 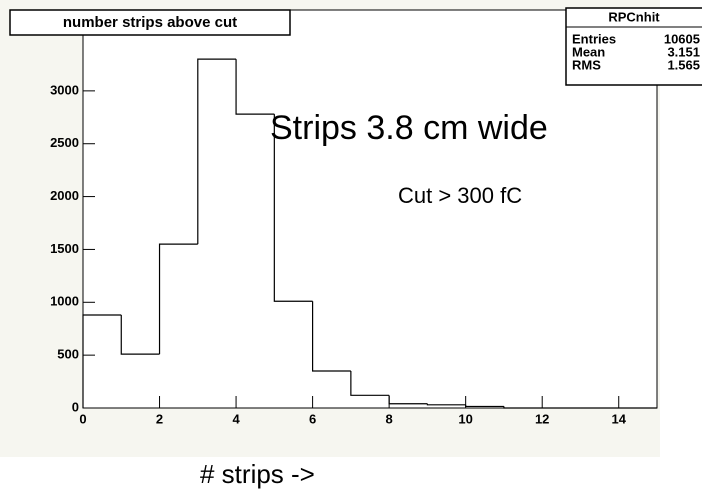 I want to click on x-tick-label: 2, so click(x=159, y=418).